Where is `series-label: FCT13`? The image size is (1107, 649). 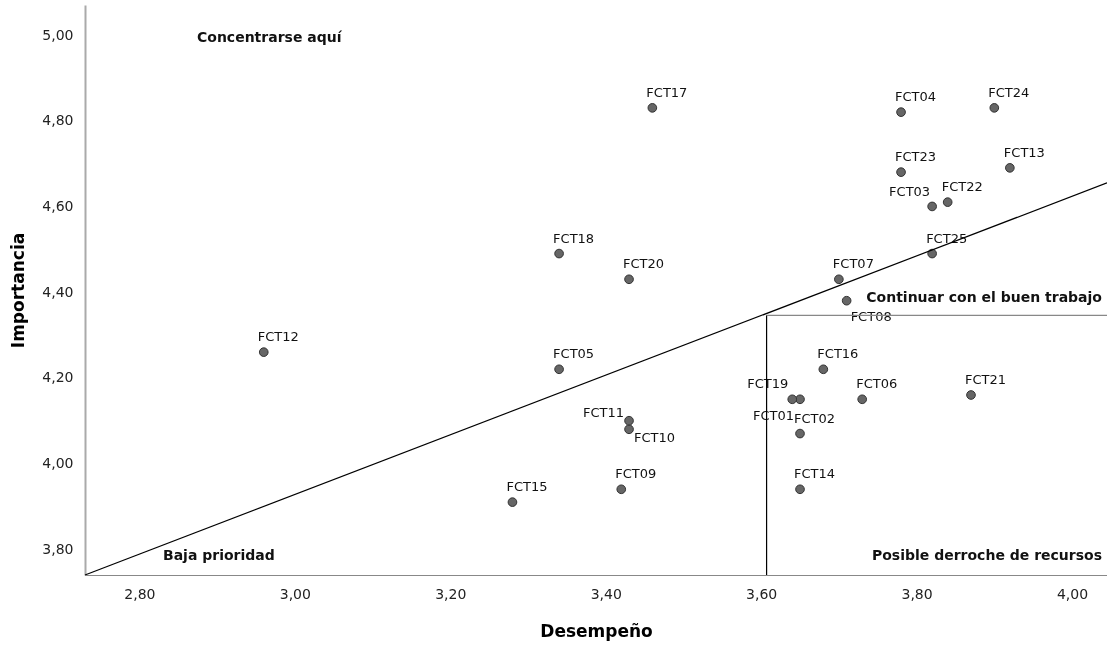 series-label: FCT13 is located at coordinates (1024, 152).